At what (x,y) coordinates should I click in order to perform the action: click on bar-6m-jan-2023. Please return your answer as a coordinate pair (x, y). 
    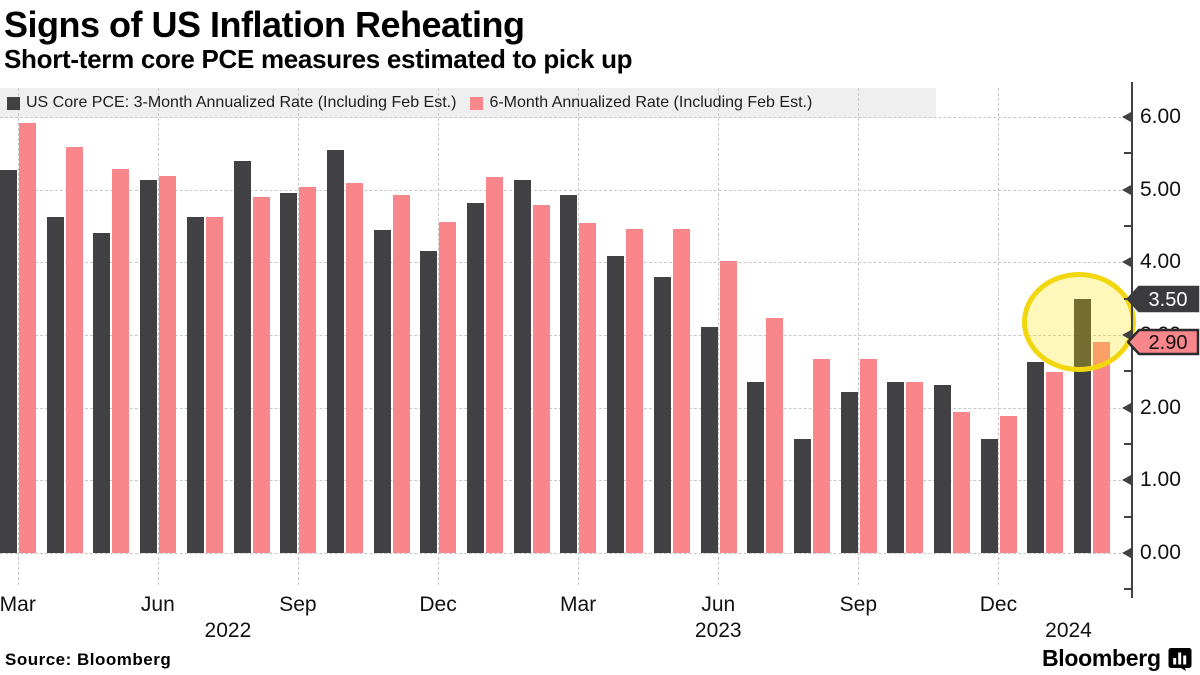
    Looking at the image, I should click on (494, 365).